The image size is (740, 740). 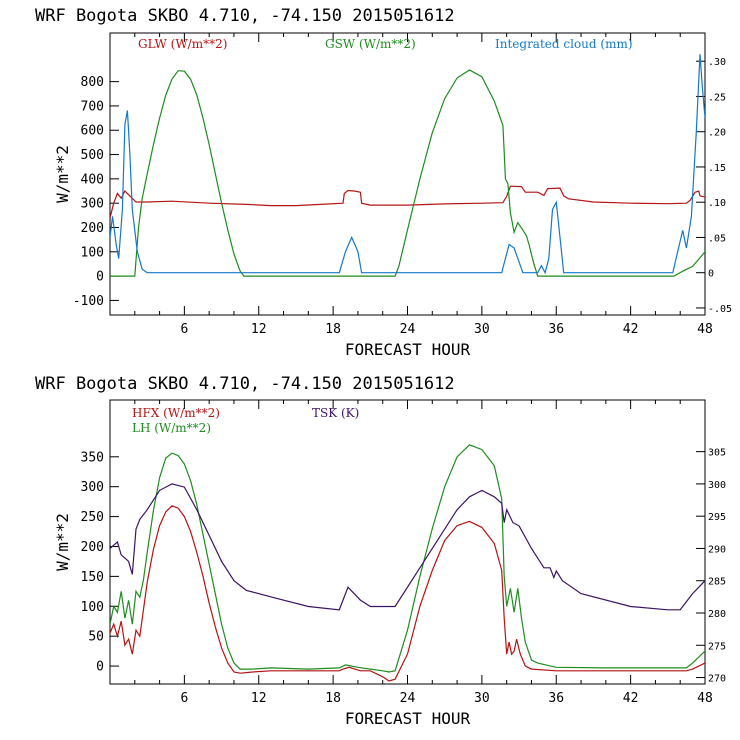 I want to click on chart2-series-line-tsk, so click(x=407, y=547).